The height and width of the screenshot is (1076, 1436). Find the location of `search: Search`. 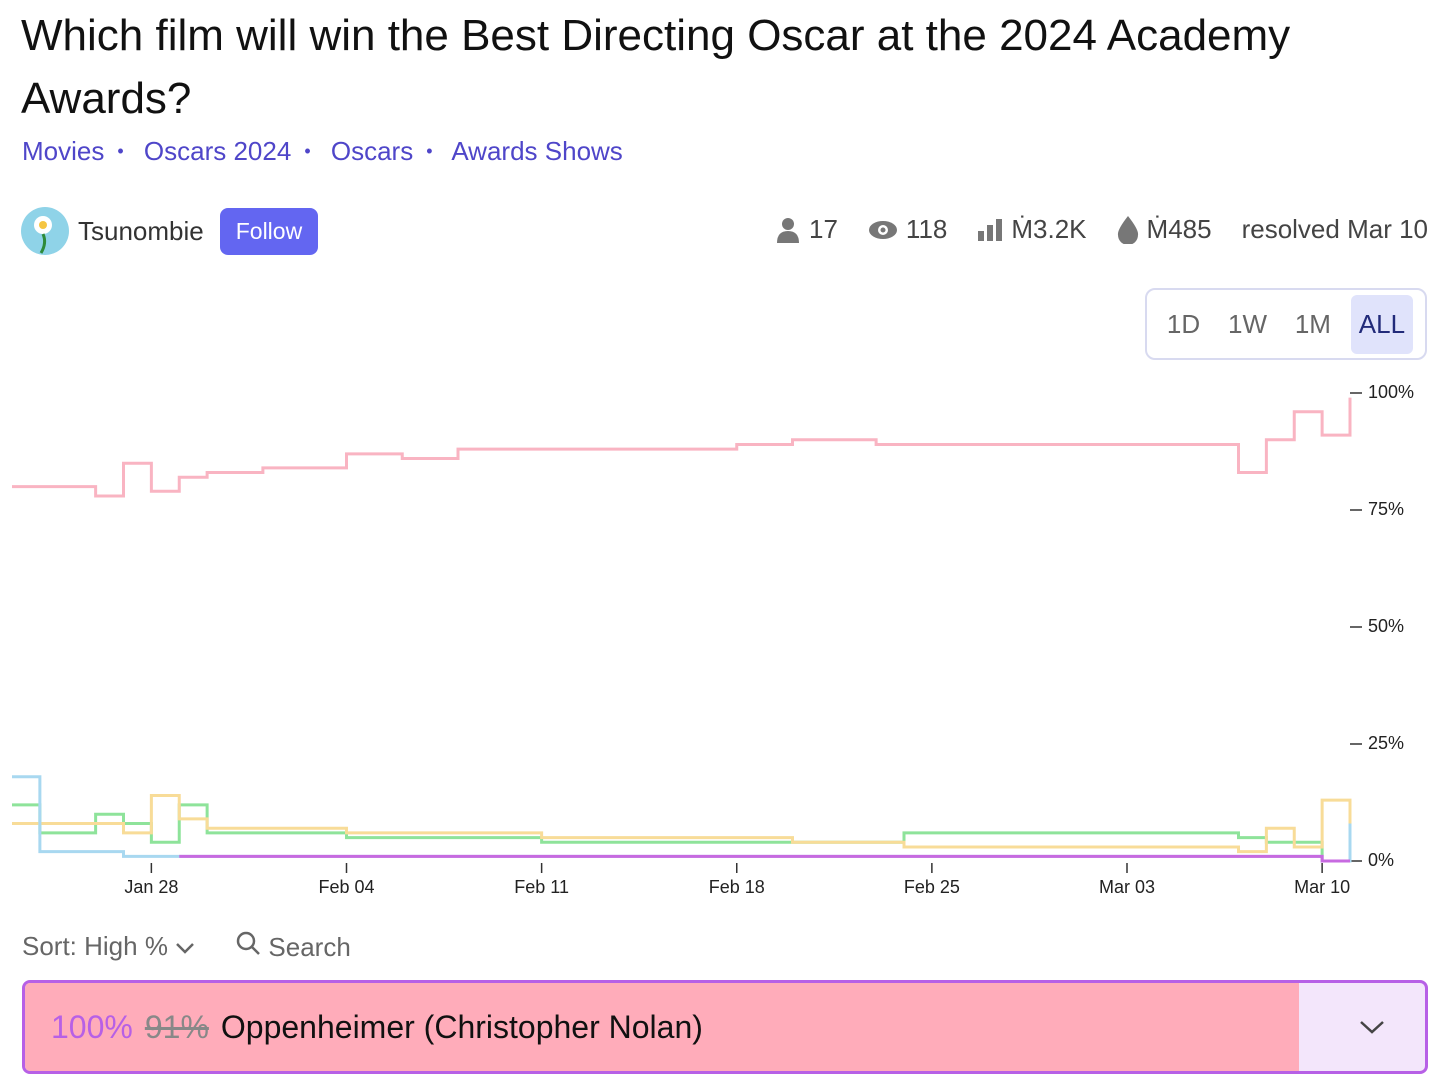

search: Search is located at coordinates (293, 946).